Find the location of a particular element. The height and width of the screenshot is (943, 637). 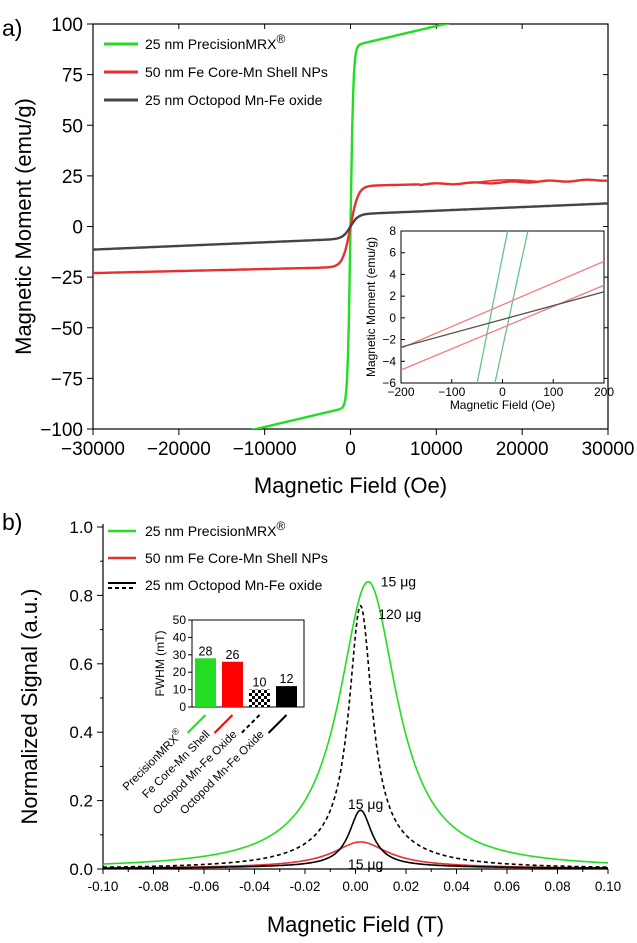

x-tick-label-a: 0 is located at coordinates (350, 449).